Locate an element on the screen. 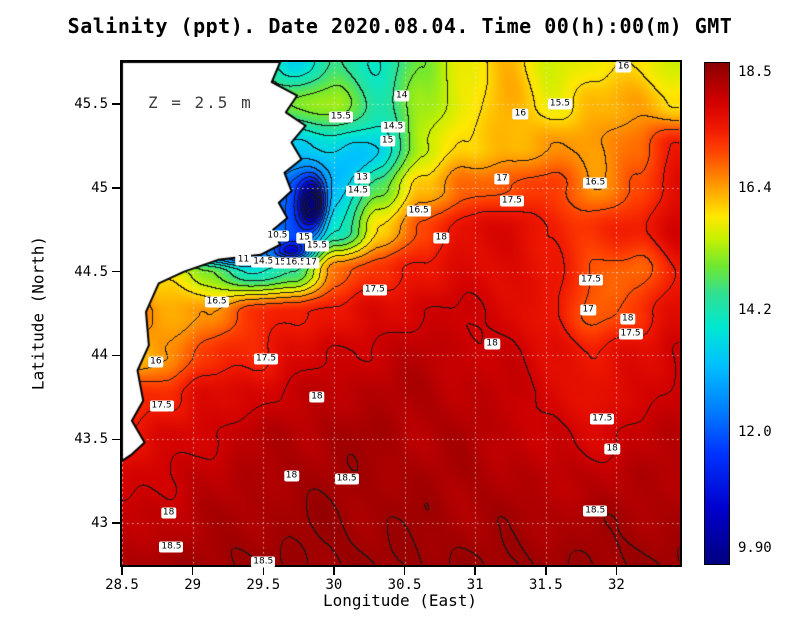  contour-label: 11 is located at coordinates (243, 260).